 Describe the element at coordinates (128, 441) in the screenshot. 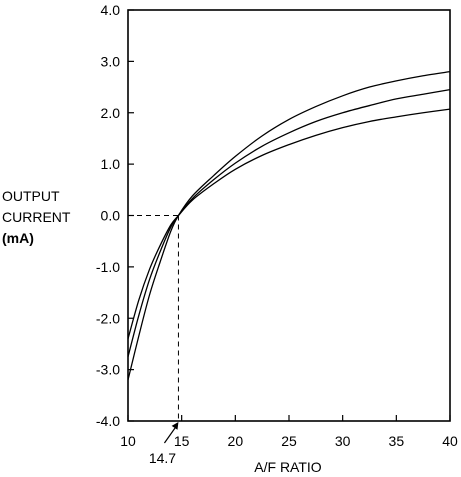

I see `x-tick-label: 10` at that location.